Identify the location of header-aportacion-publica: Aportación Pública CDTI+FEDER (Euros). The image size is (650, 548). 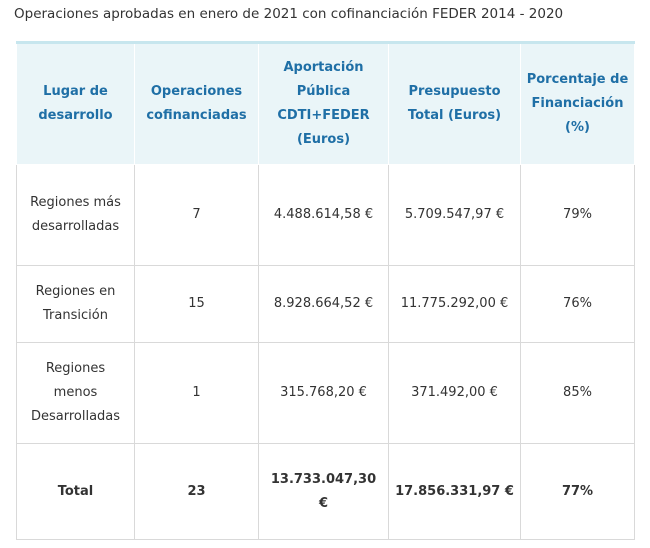
(323, 103).